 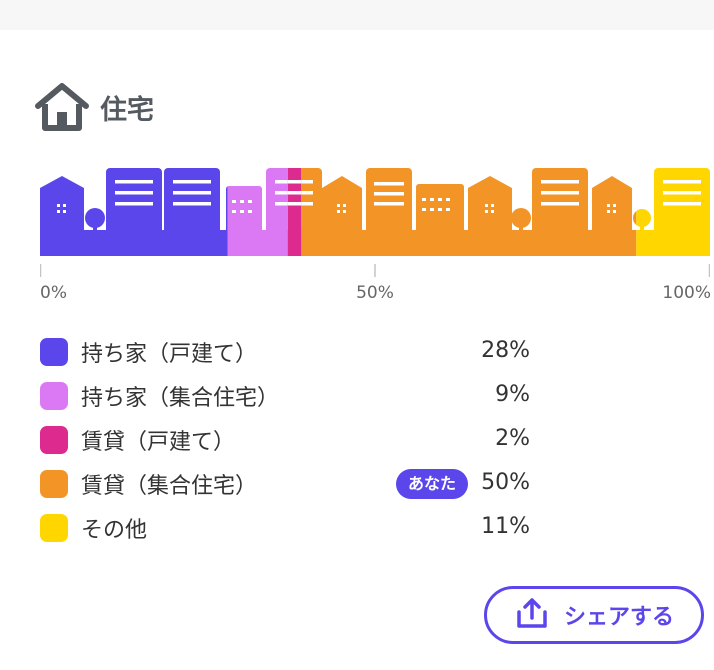 I want to click on tick-label: 100%, so click(x=686, y=293).